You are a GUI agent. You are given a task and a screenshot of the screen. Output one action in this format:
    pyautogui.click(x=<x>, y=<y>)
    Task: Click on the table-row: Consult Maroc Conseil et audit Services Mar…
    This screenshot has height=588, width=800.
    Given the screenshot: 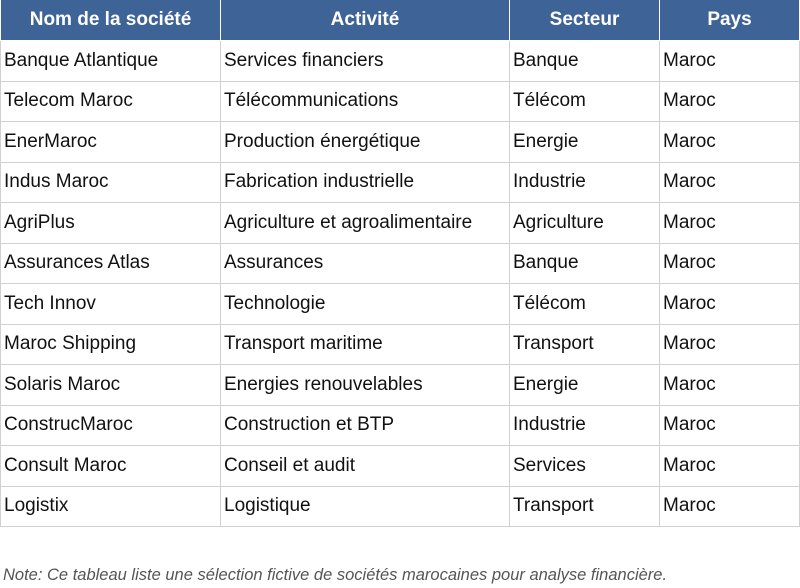 What is the action you would take?
    pyautogui.click(x=400, y=466)
    